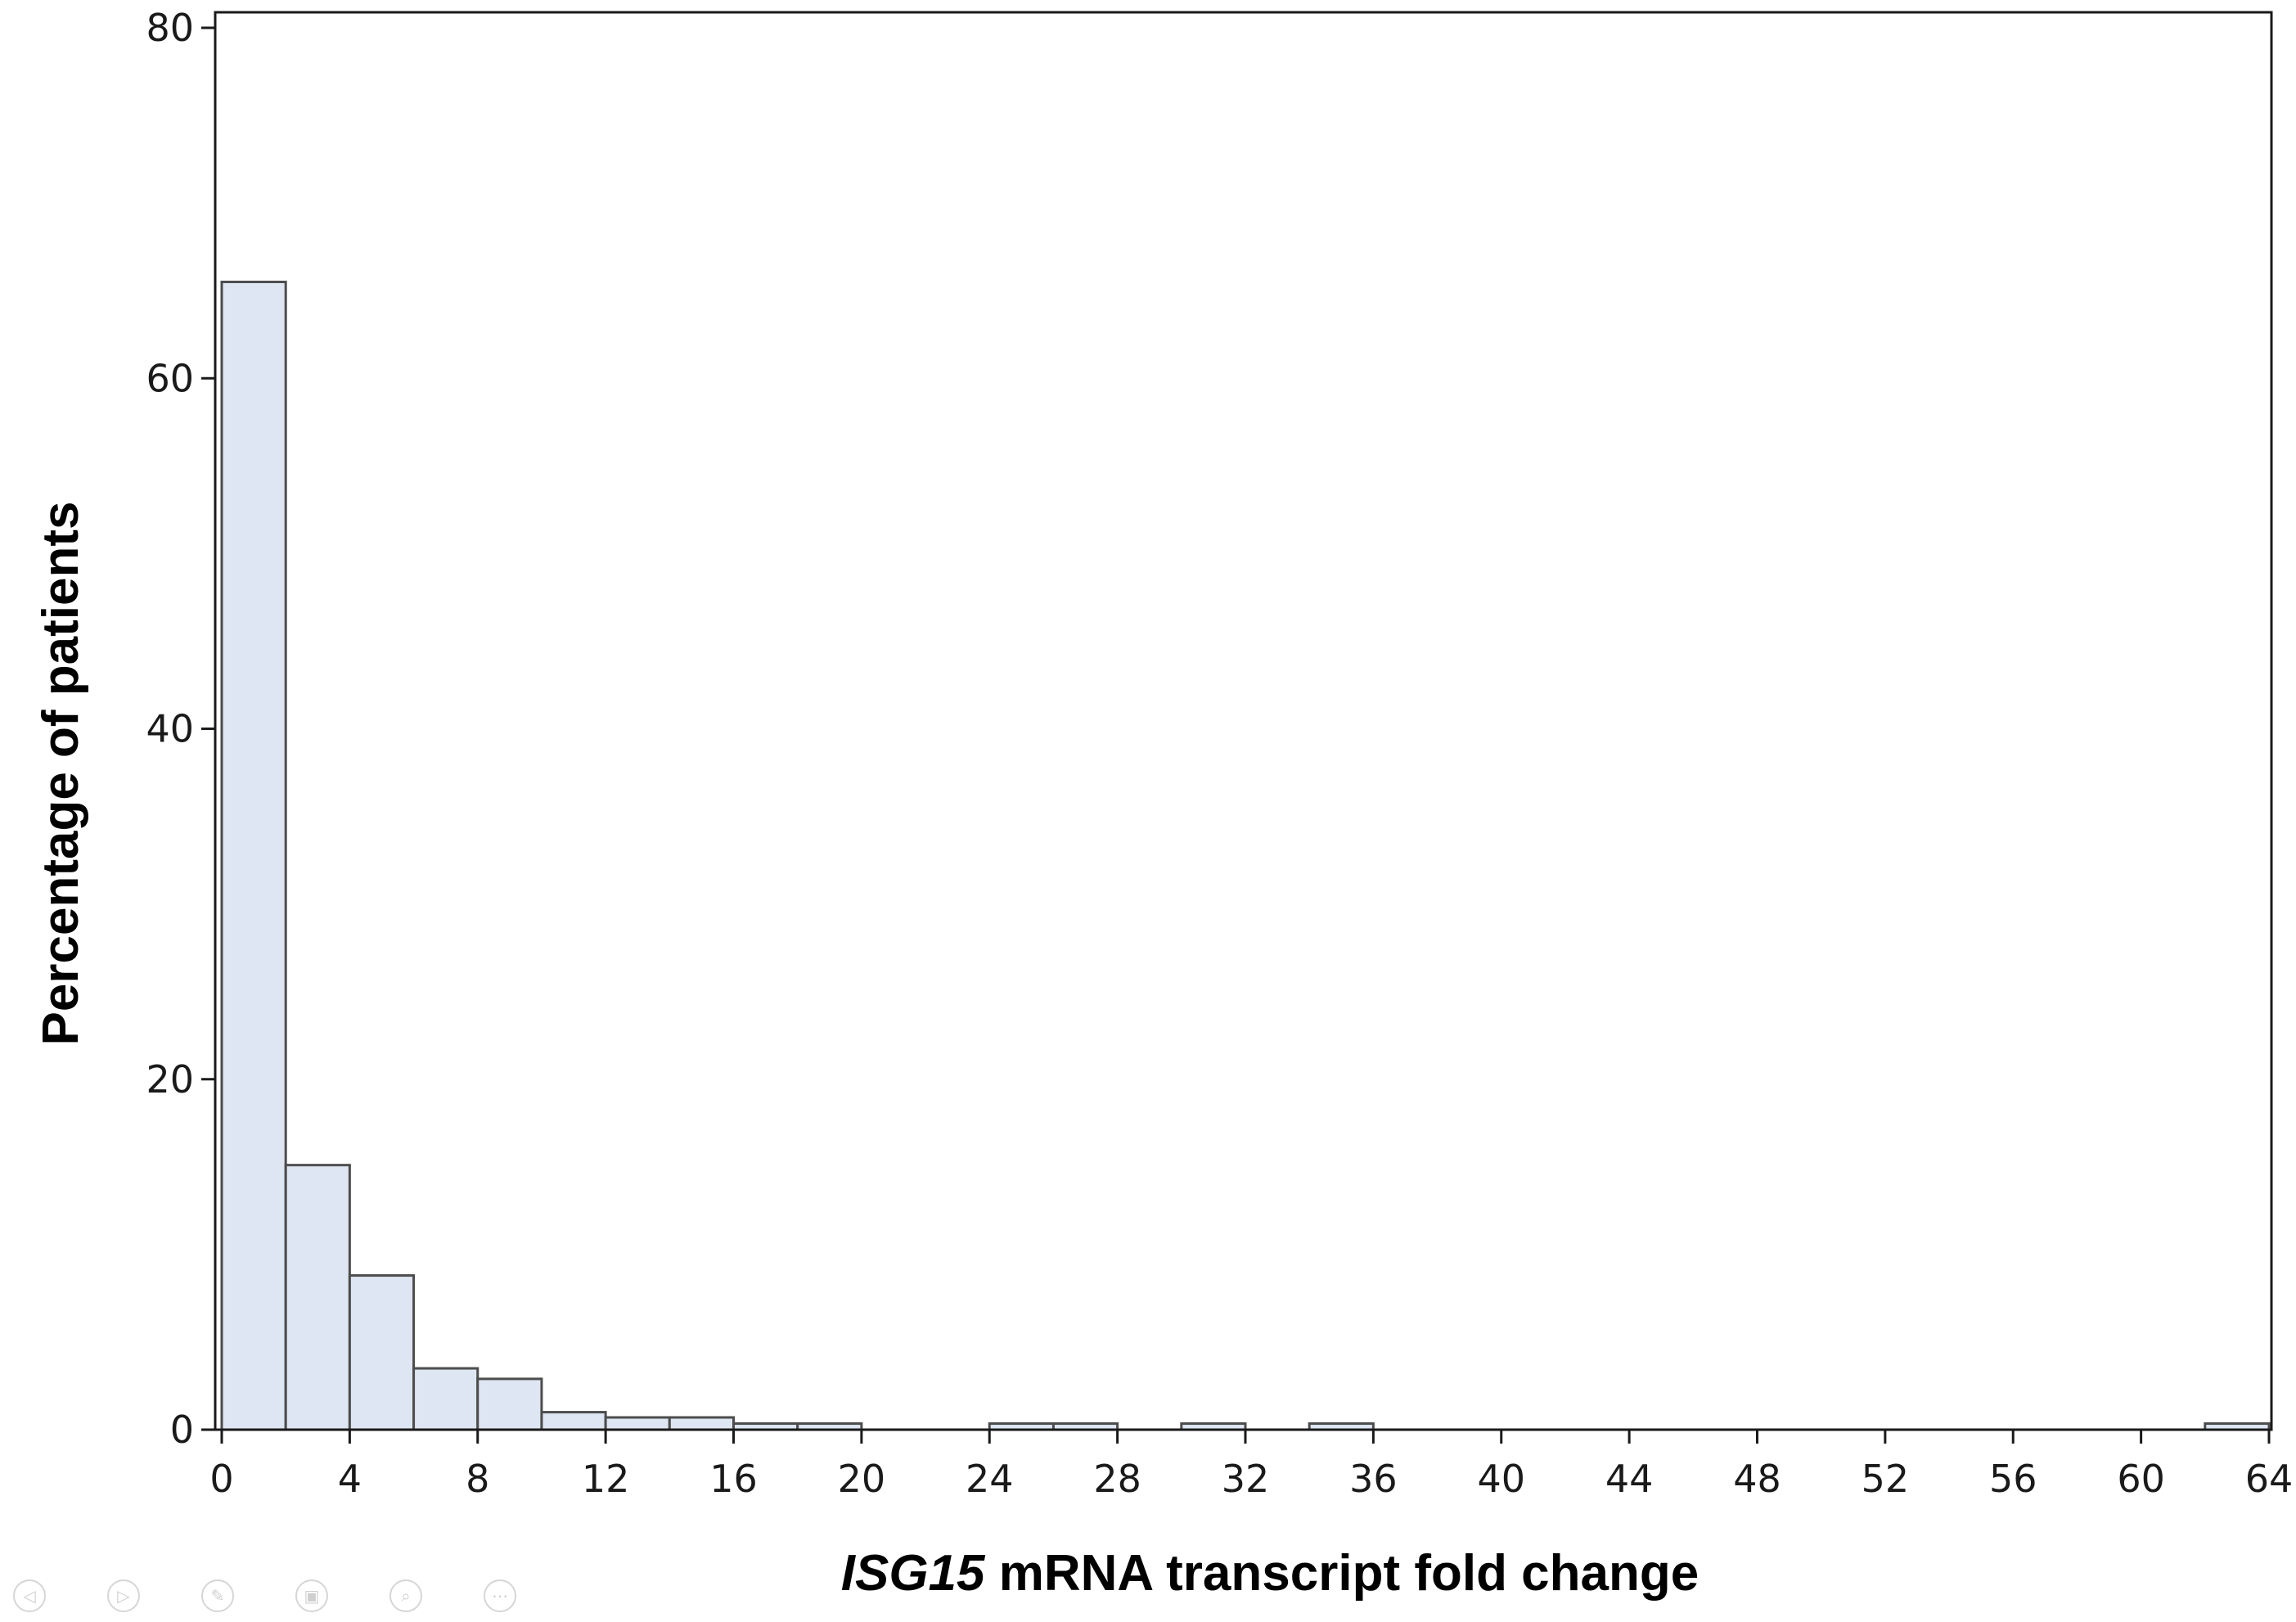  What do you see at coordinates (1886, 1479) in the screenshot?
I see `x-tick-label: 52` at bounding box center [1886, 1479].